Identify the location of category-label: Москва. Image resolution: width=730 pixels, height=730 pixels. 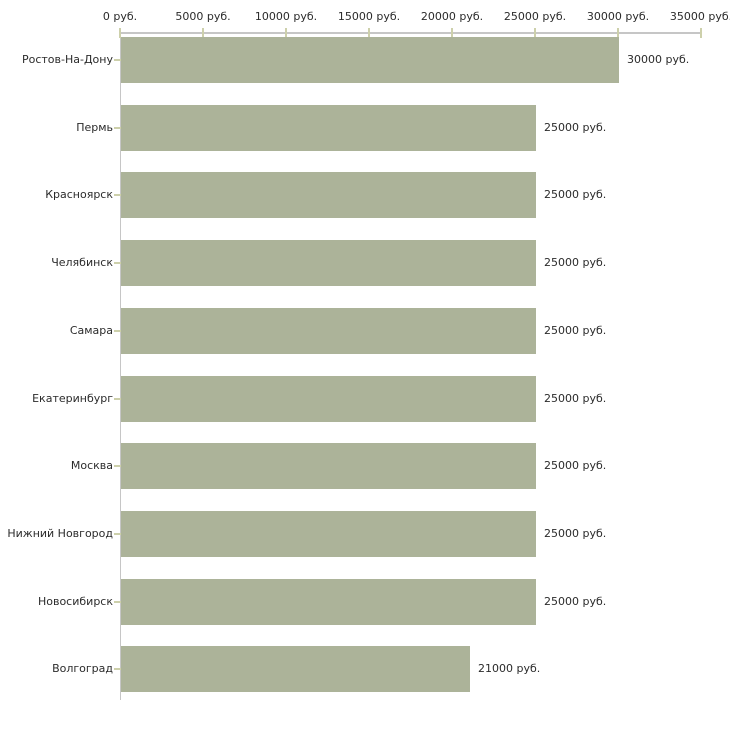
(91, 466).